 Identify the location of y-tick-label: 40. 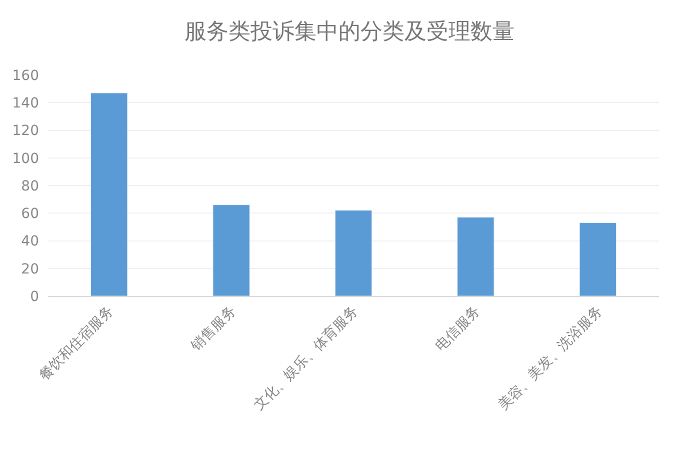
(30, 242).